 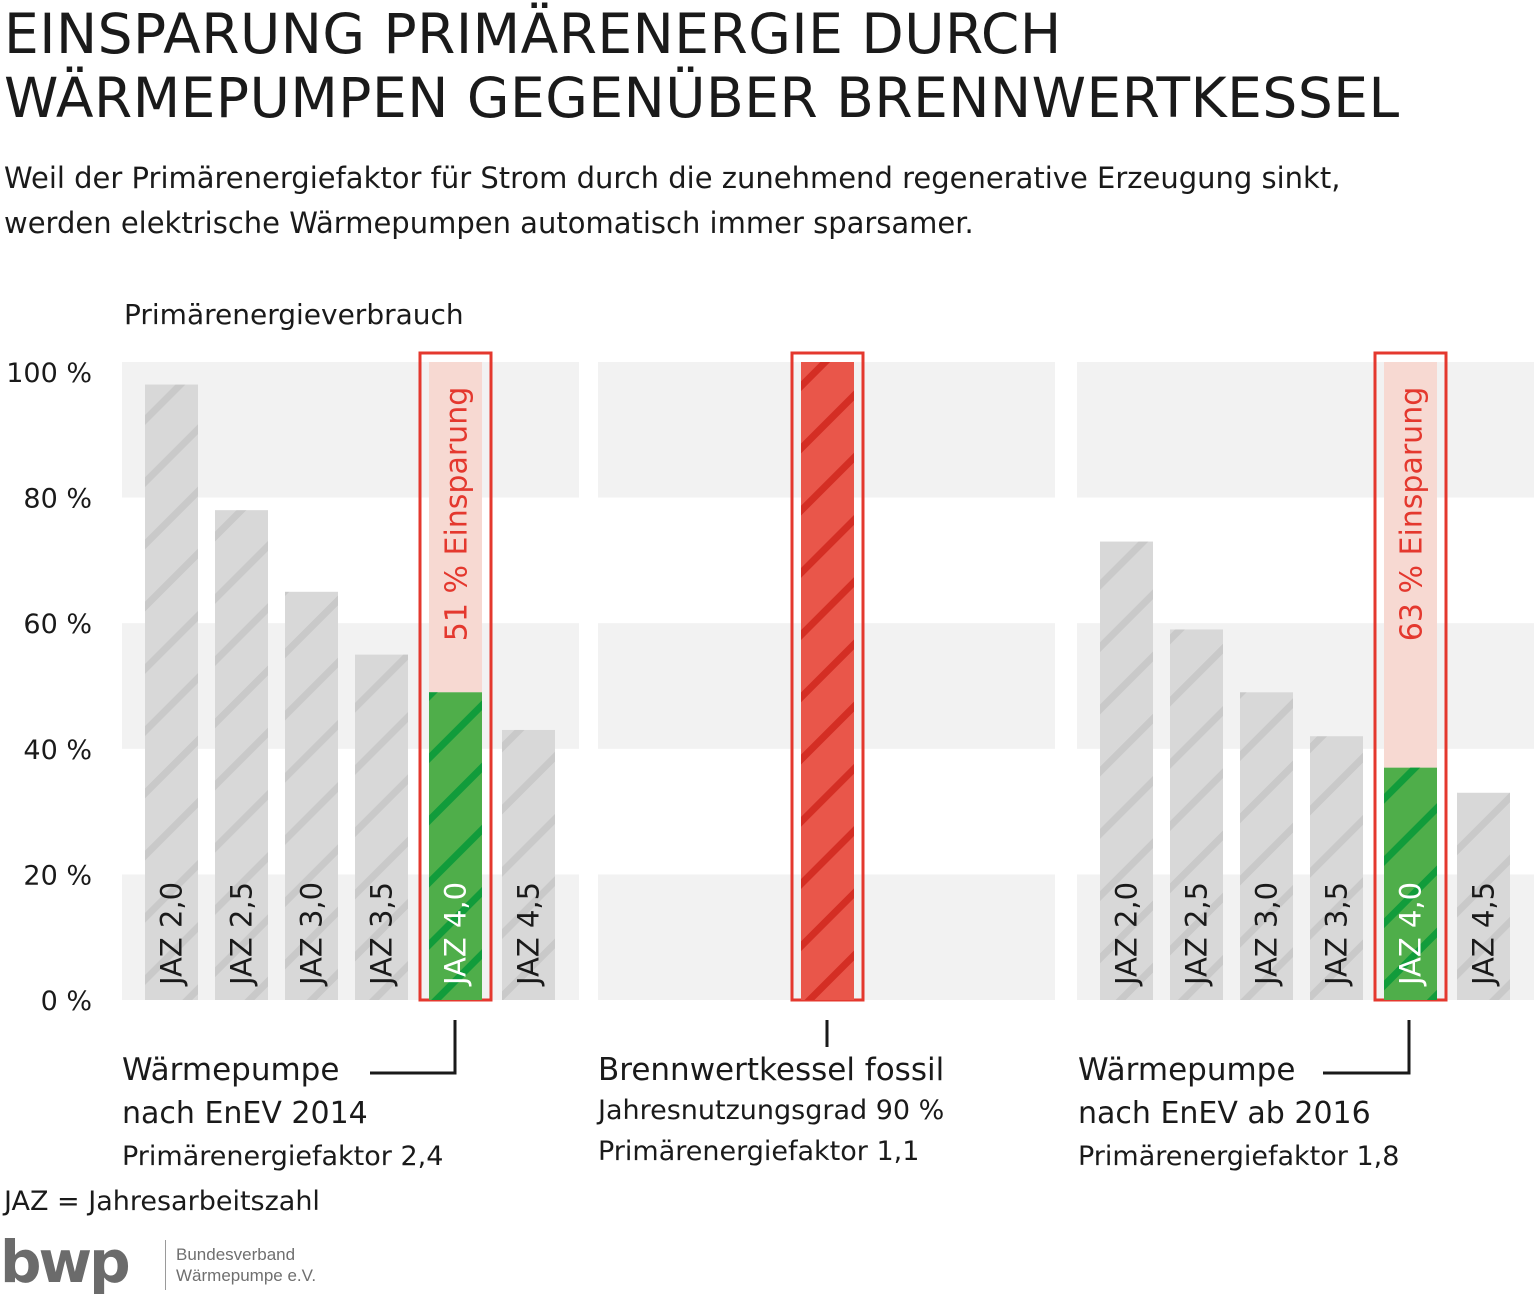 I want to click on logo-mark-text: bwp, so click(x=64, y=1264).